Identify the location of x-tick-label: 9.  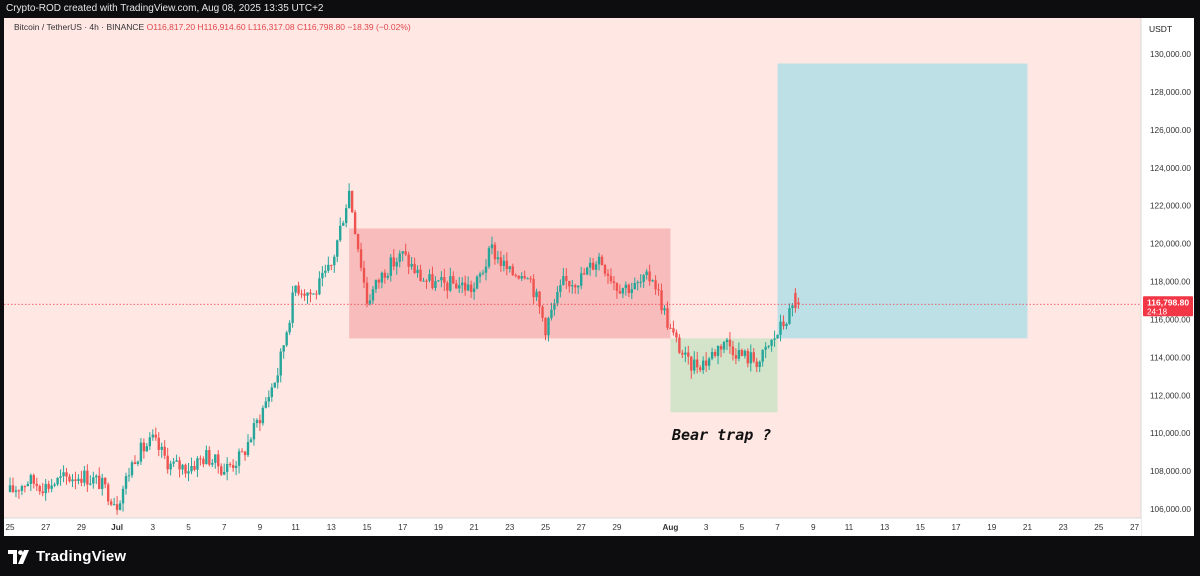
(813, 527).